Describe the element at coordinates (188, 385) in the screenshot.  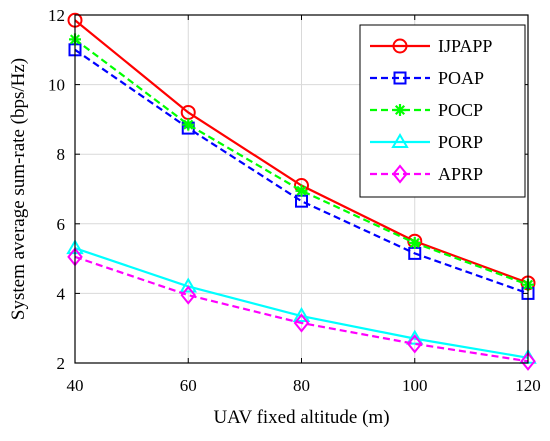
I see `x-tick-label: 60` at that location.